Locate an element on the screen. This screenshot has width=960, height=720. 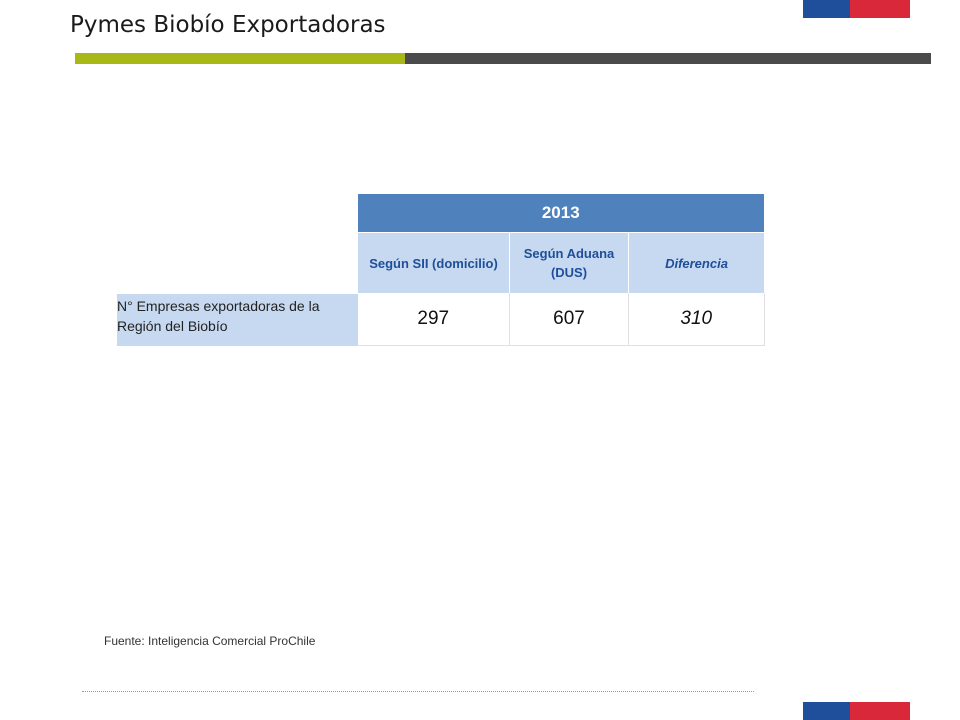
table-row-year: 2013 is located at coordinates (440, 243).